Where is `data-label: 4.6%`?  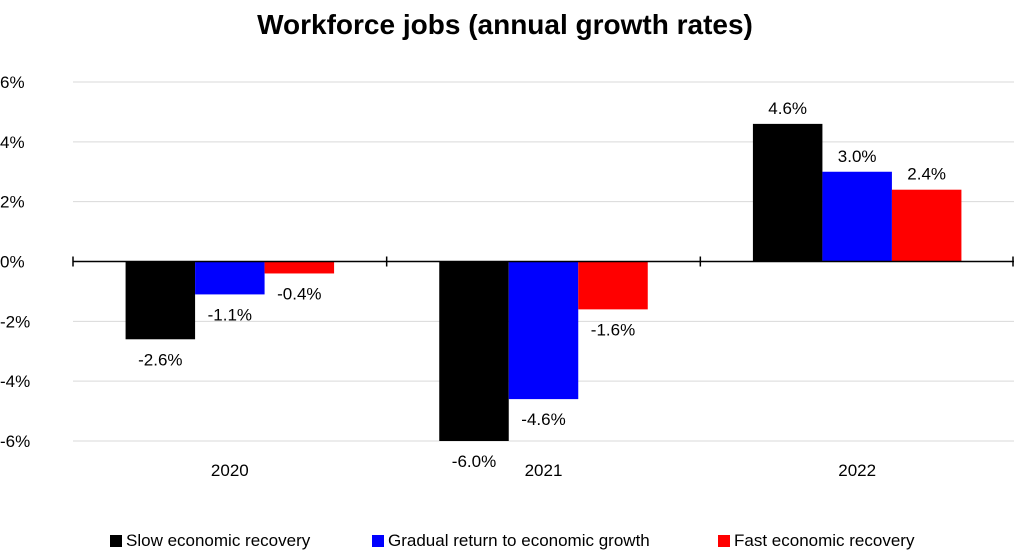
data-label: 4.6% is located at coordinates (787, 108).